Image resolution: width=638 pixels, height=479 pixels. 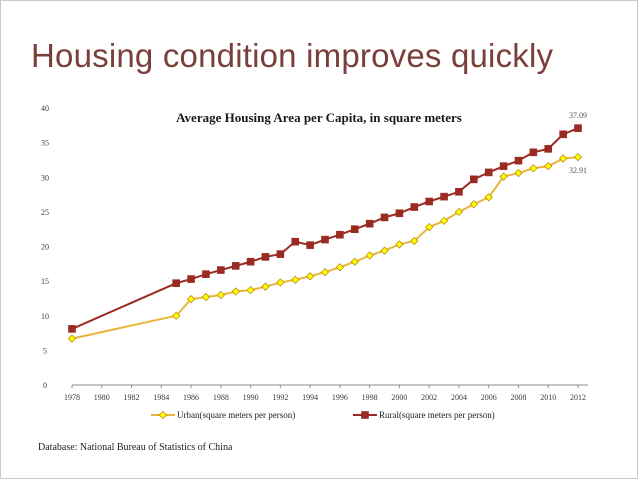 What do you see at coordinates (45, 143) in the screenshot?
I see `y-tick-label: 35` at bounding box center [45, 143].